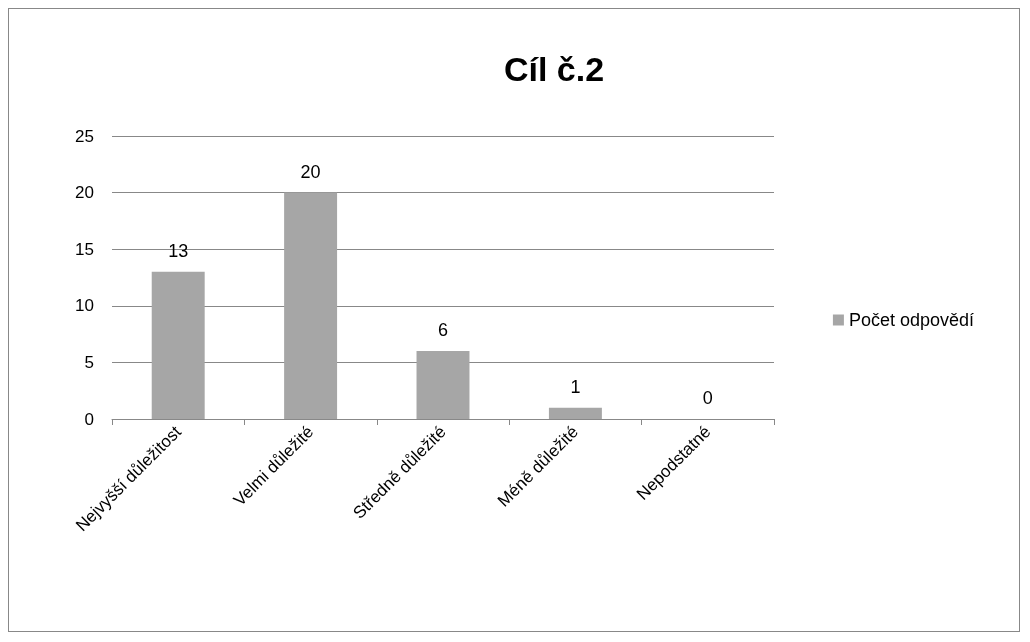 The width and height of the screenshot is (1030, 642). What do you see at coordinates (89, 419) in the screenshot?
I see `y-tick-label: 0` at bounding box center [89, 419].